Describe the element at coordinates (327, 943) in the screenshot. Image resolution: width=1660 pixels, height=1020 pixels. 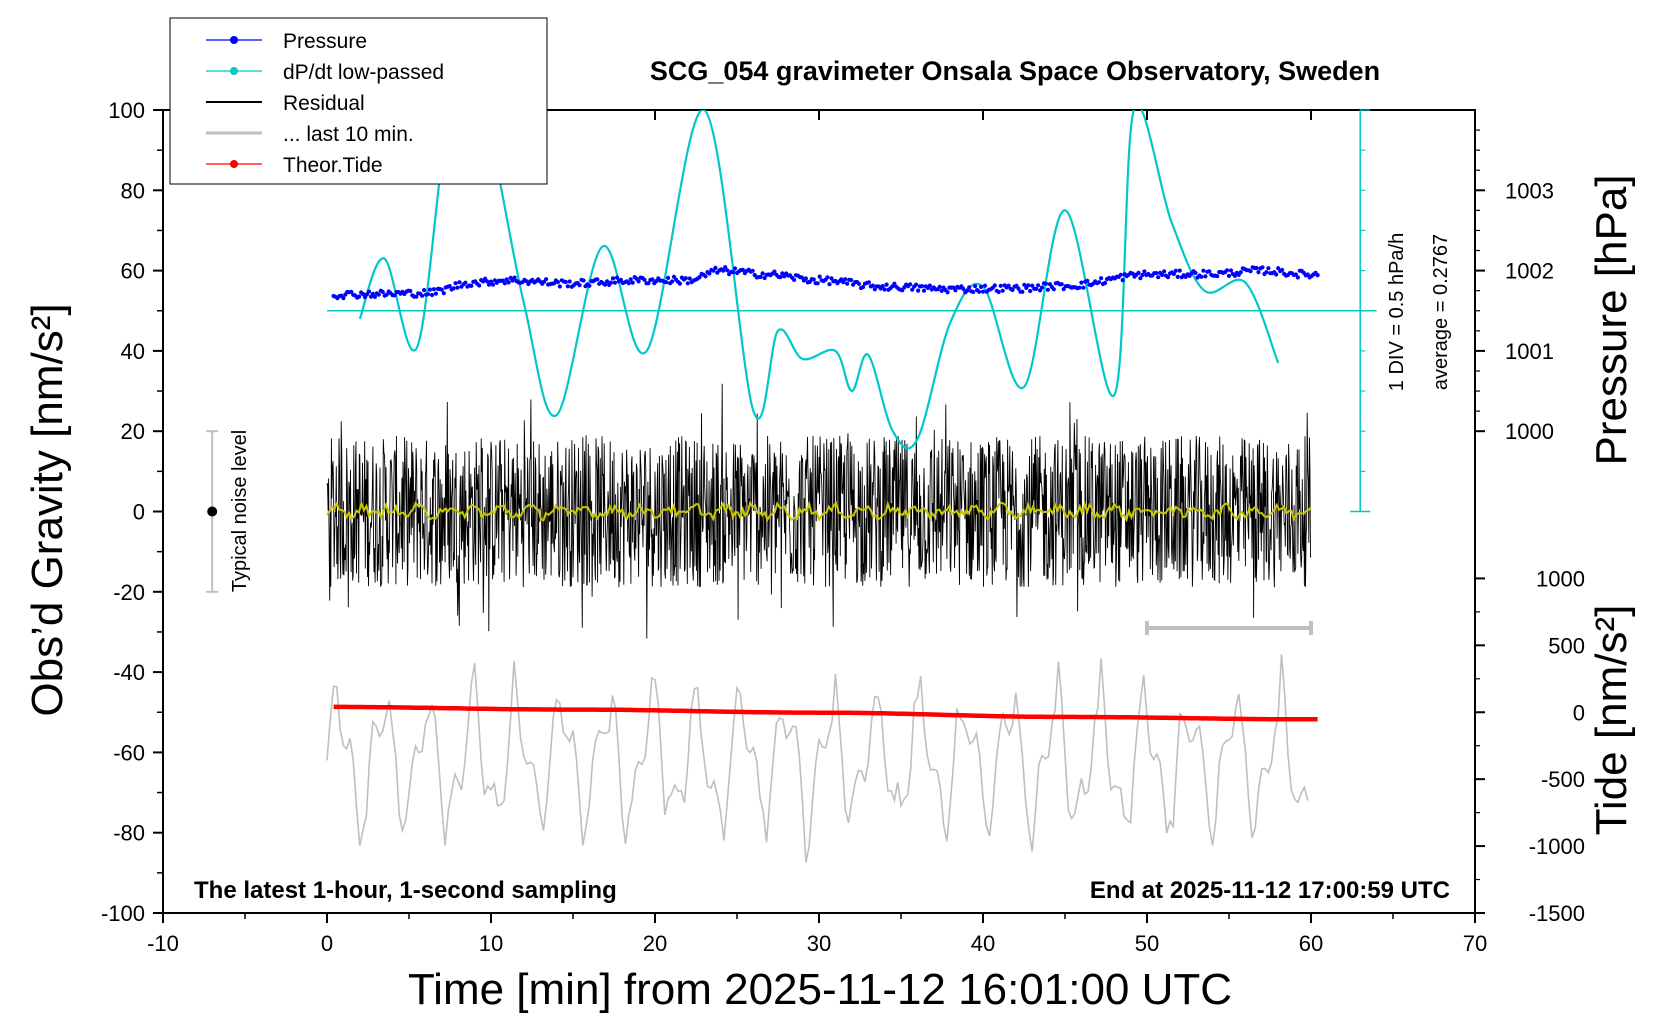
I see `x-tick-label: 0` at that location.